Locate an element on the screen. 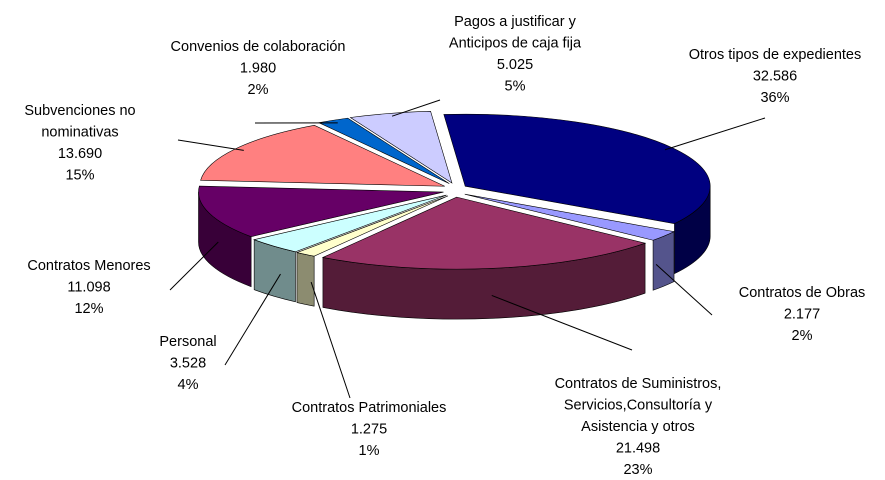 Image resolution: width=885 pixels, height=480 pixels. slice-label: nominativas is located at coordinates (79, 132).